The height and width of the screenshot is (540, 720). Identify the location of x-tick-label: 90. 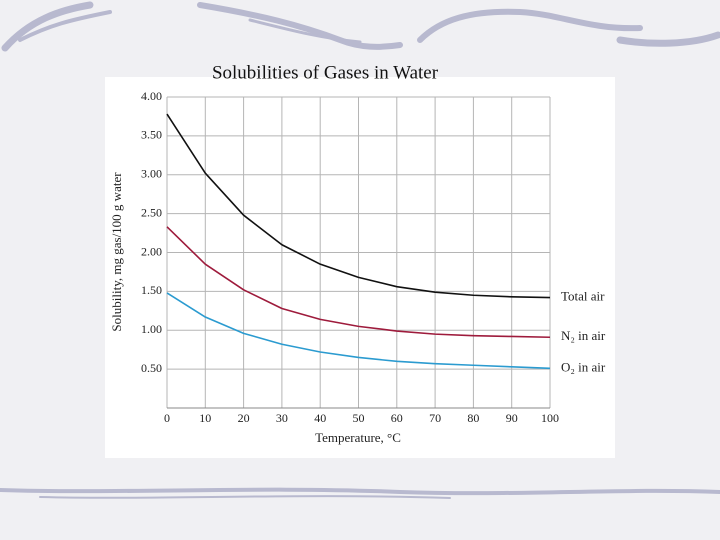
(512, 418).